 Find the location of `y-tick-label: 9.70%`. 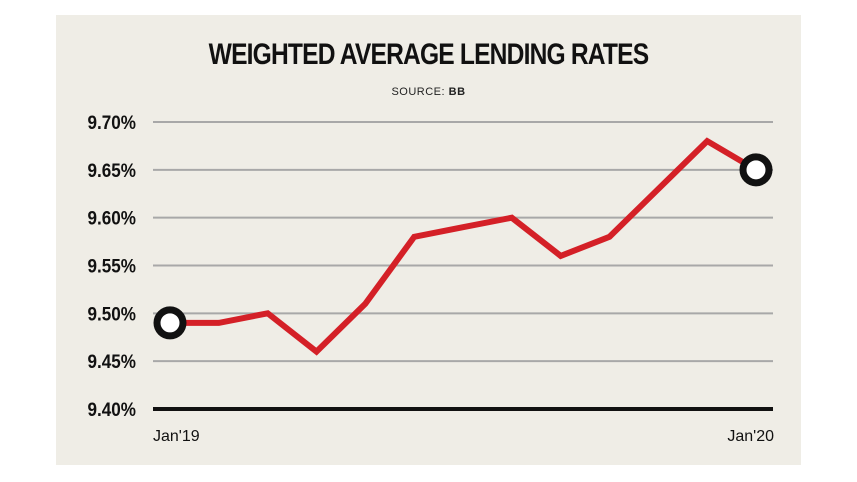

y-tick-label: 9.70% is located at coordinates (112, 122).